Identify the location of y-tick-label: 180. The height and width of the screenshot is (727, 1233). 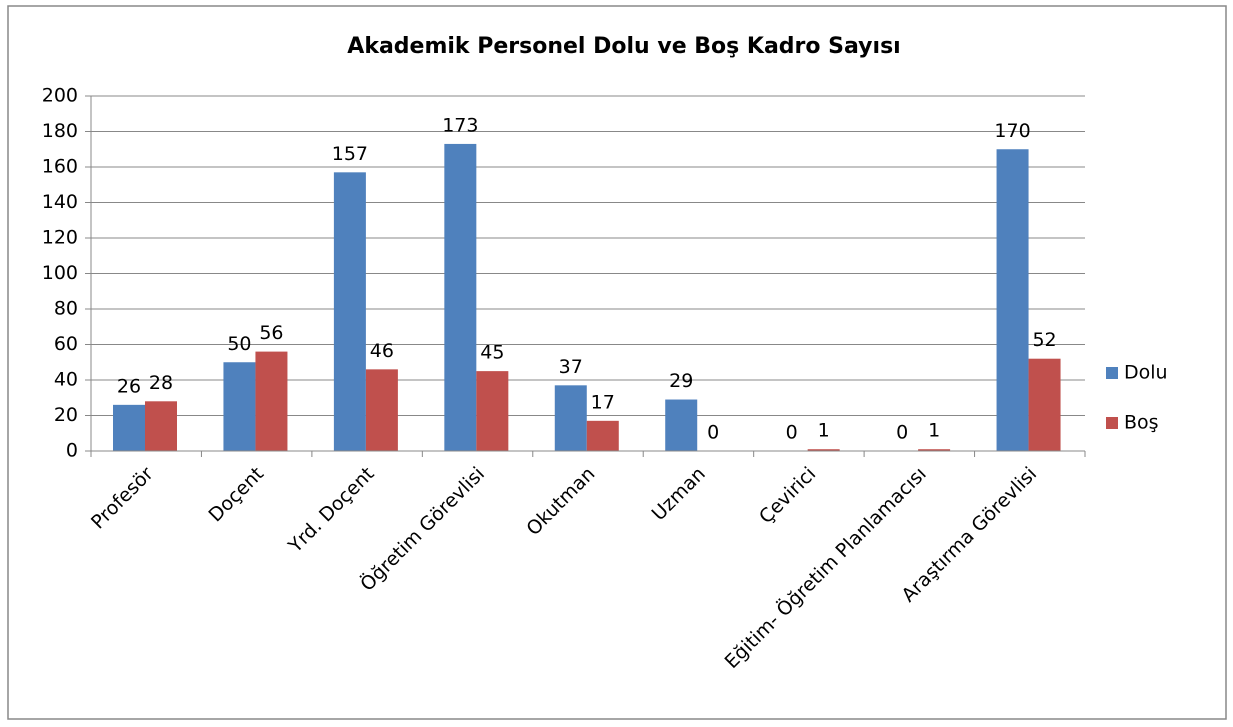
(60, 131).